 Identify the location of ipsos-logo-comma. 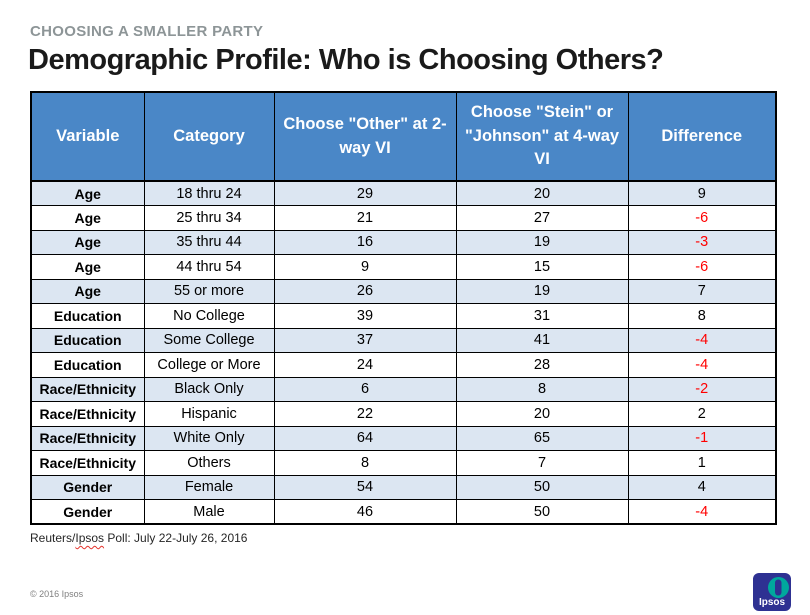
(778, 587).